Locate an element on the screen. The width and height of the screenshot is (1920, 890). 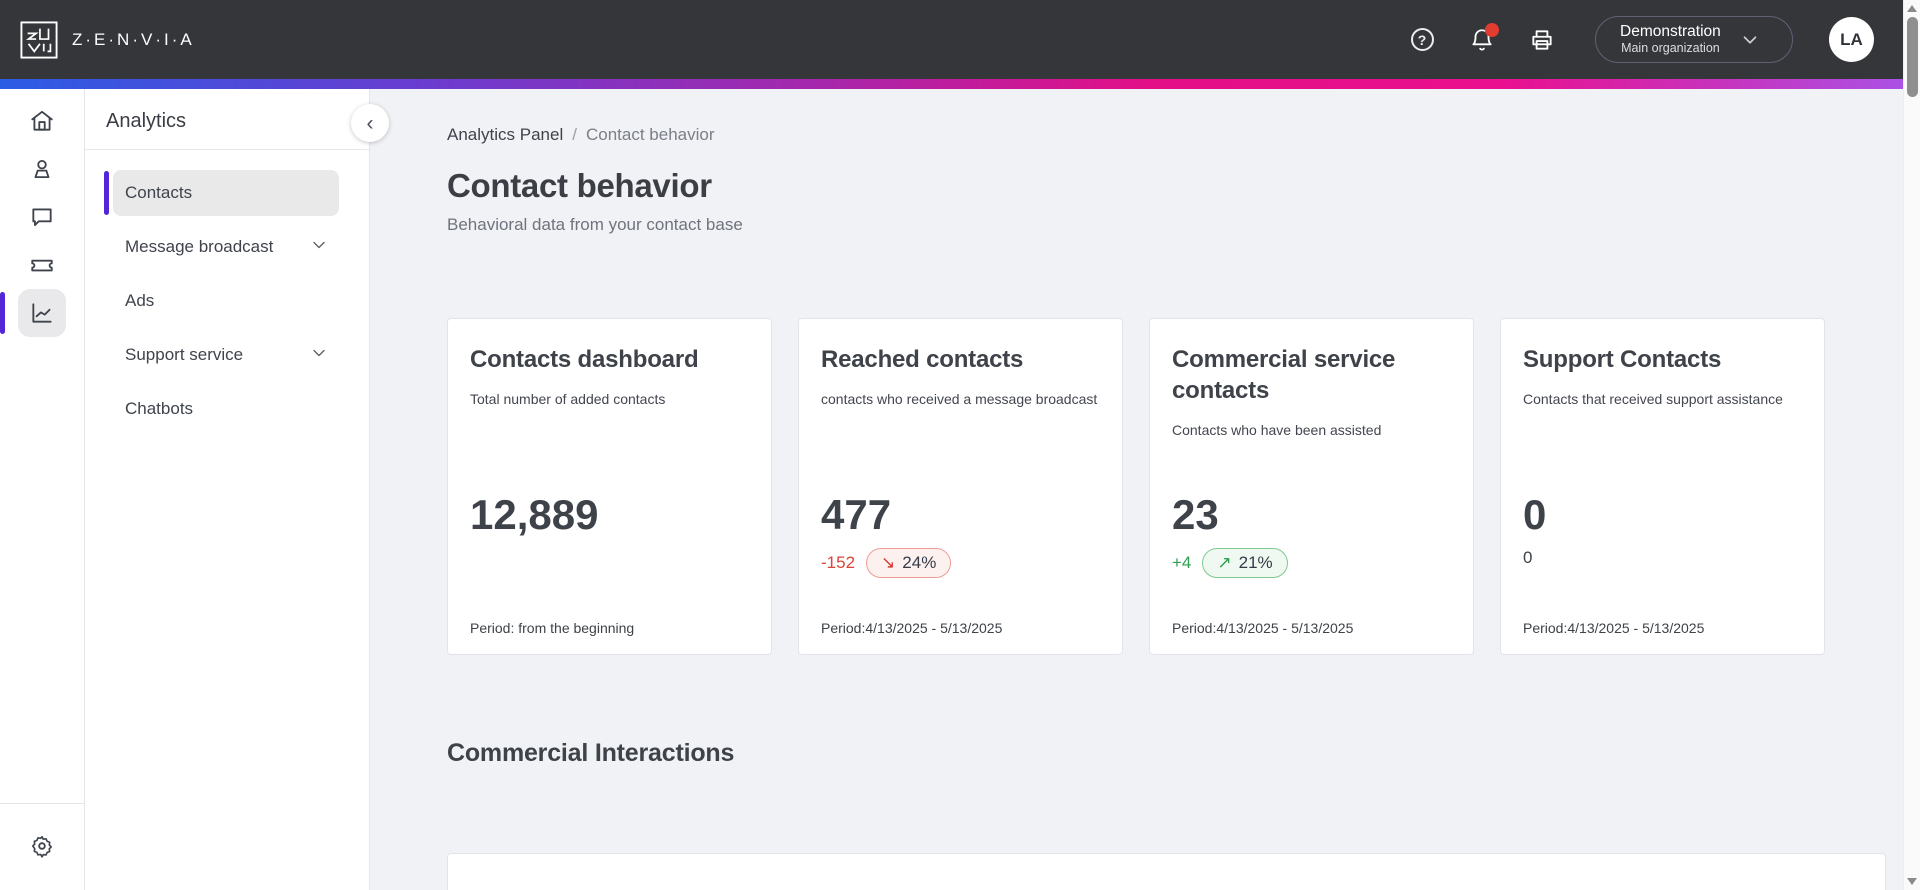
zenvia-logo-icon is located at coordinates (39, 39).